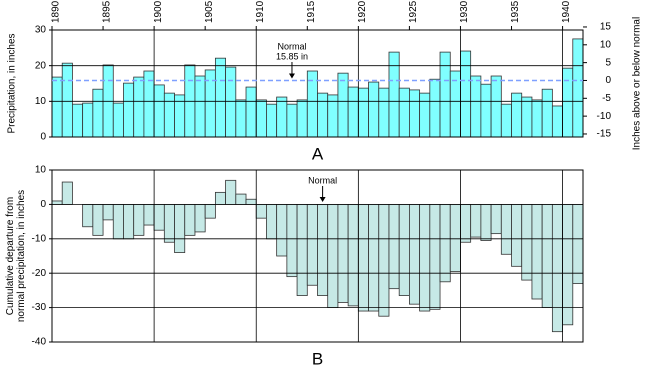 This screenshot has height=369, width=648. Describe the element at coordinates (10, 256) in the screenshot. I see `y-axis-label: Cumulative departure from` at that location.